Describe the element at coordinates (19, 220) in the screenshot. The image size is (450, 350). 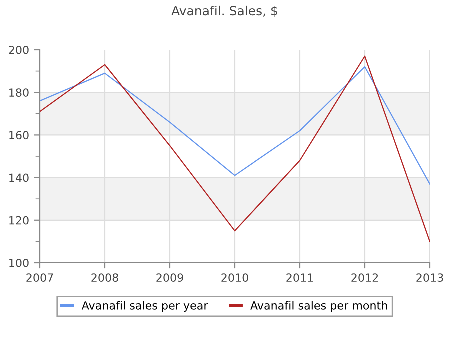
I see `y-tick-label: 120` at that location.